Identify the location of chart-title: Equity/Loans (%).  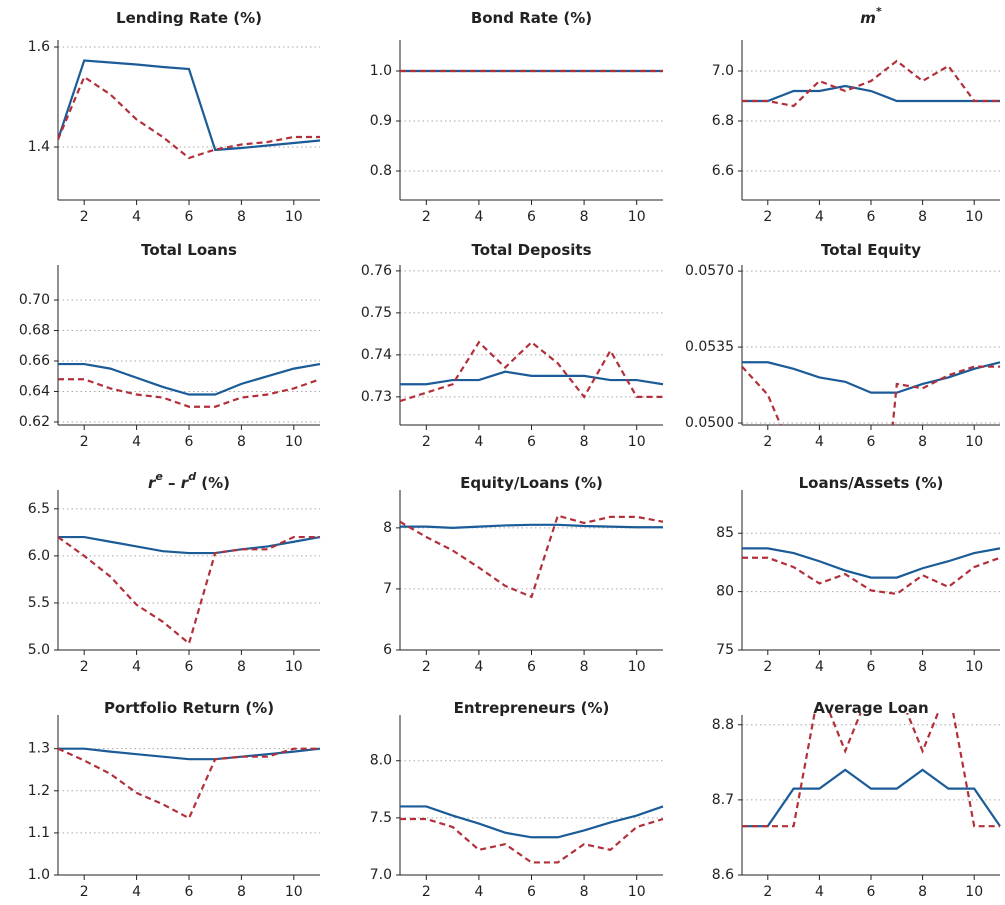
(531, 483).